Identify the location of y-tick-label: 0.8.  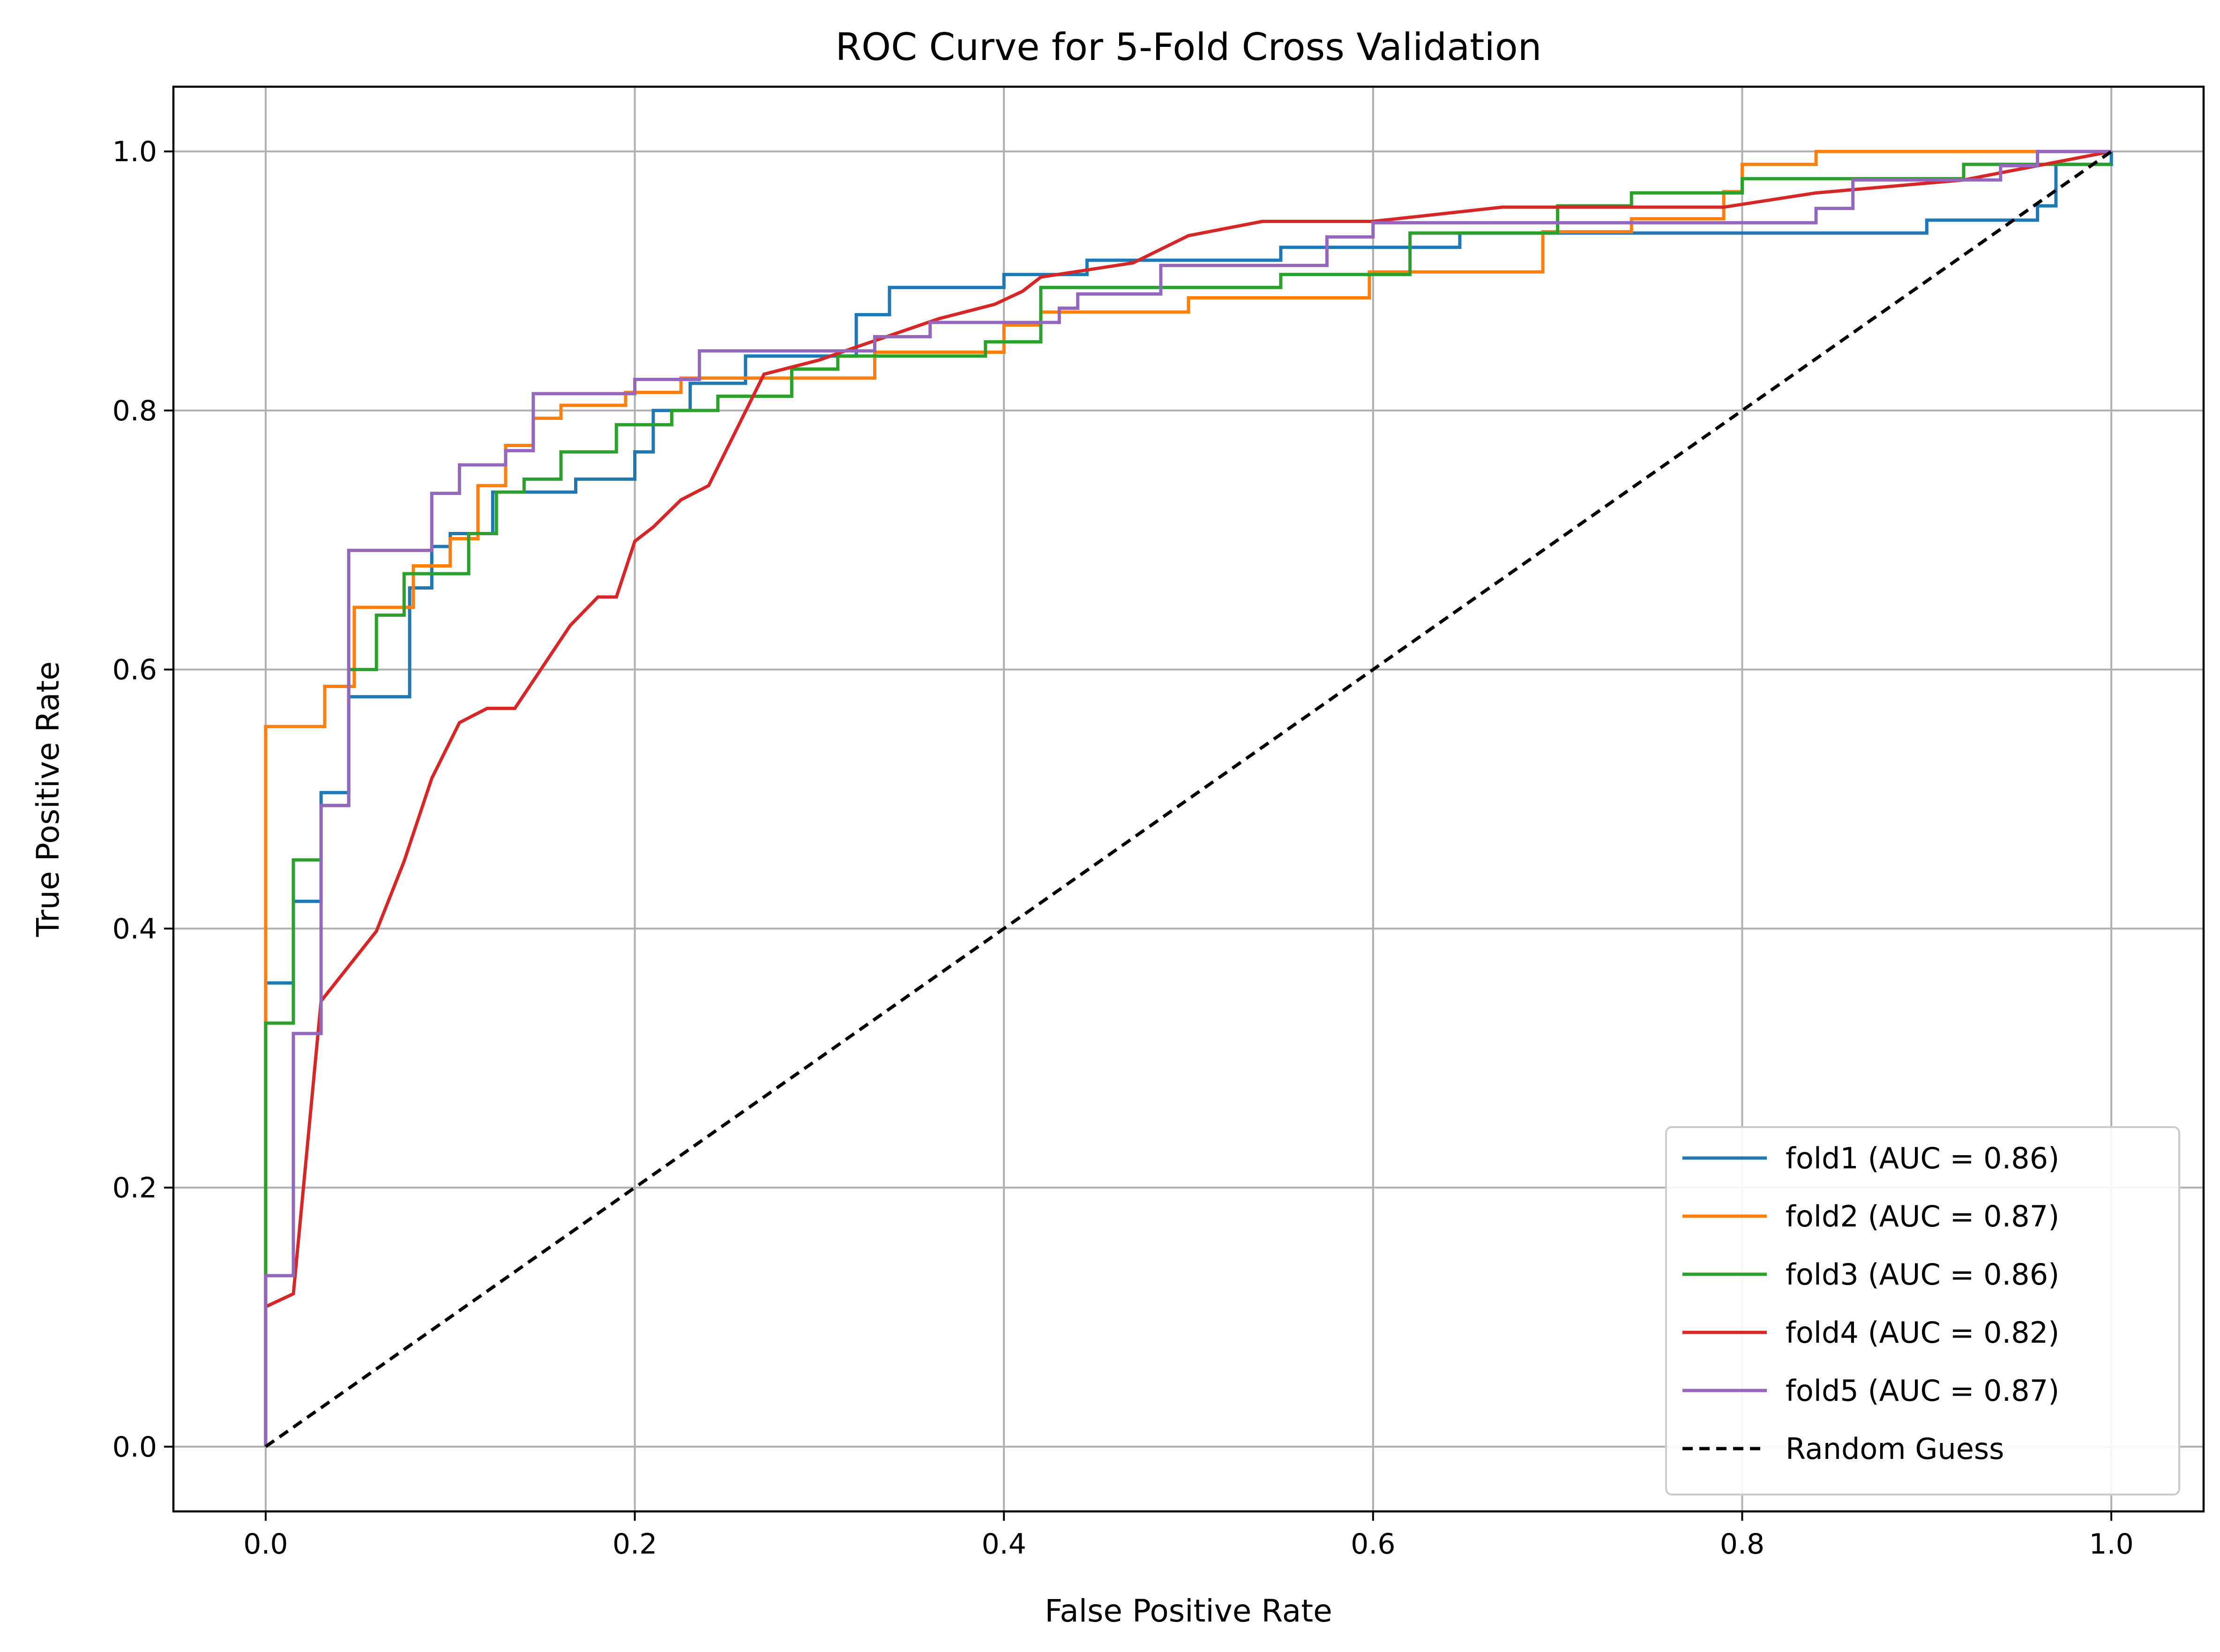
(135, 411).